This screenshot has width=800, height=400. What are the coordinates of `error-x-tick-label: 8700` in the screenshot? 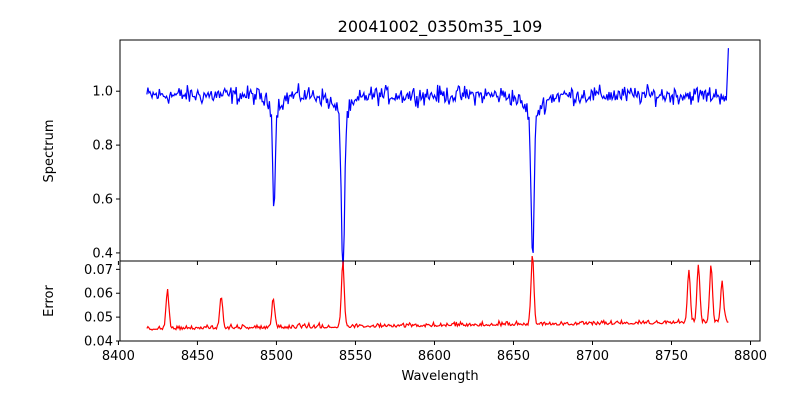 It's located at (592, 356).